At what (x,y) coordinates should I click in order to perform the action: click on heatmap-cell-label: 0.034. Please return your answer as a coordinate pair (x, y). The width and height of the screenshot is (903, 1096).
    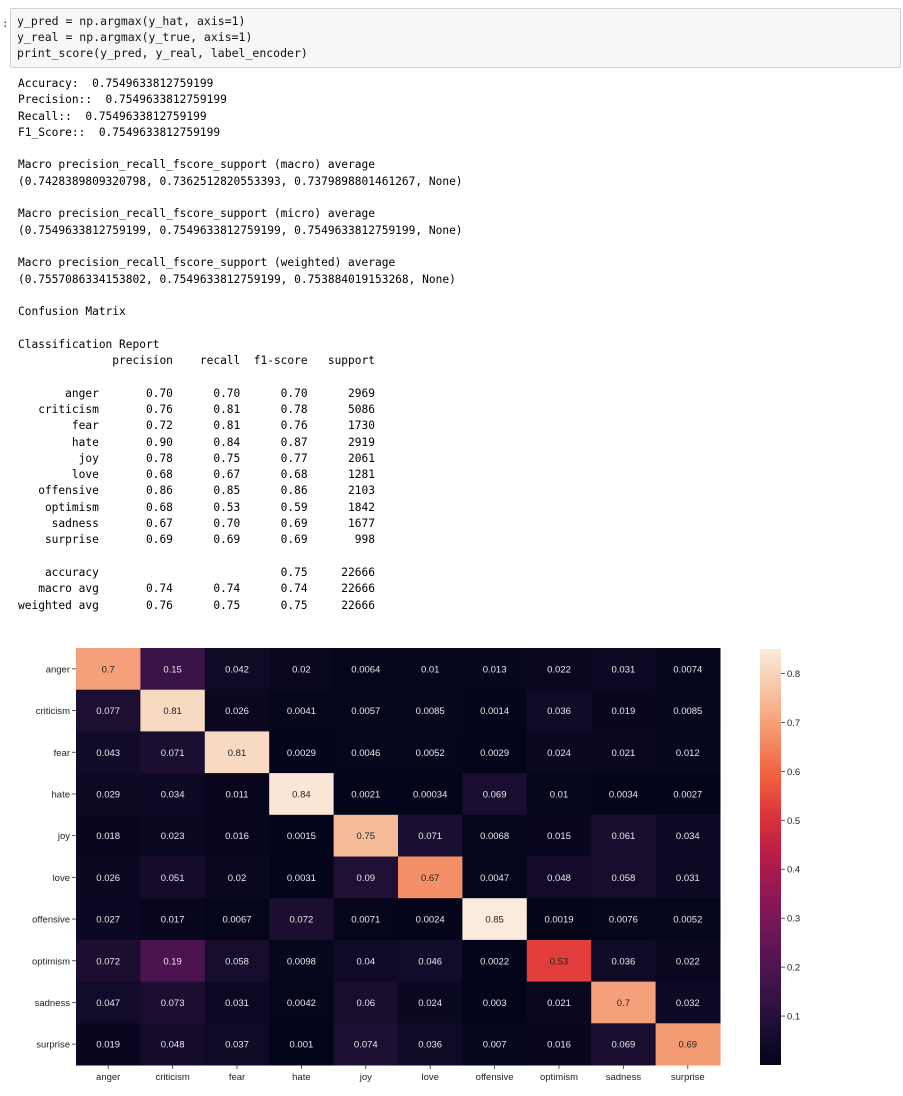
    Looking at the image, I should click on (173, 794).